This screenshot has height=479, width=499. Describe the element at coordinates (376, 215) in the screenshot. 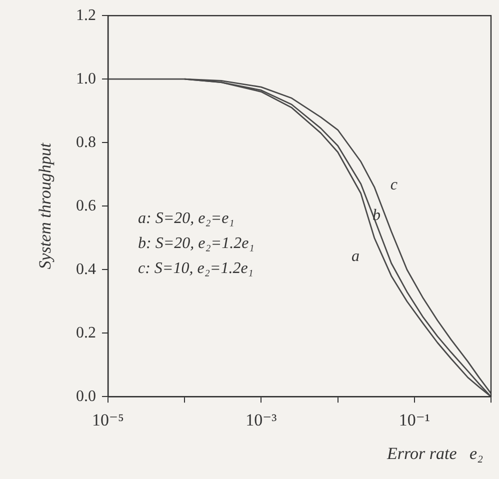

I see `annotation: b` at that location.